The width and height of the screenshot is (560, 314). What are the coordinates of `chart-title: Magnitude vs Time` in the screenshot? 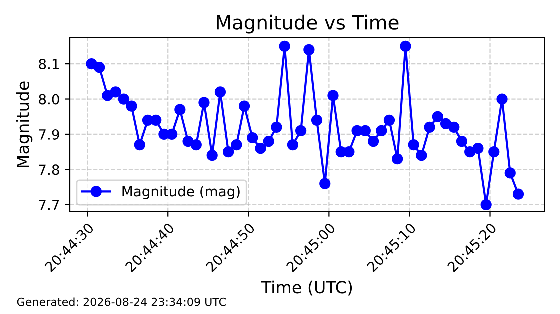 It's located at (308, 24).